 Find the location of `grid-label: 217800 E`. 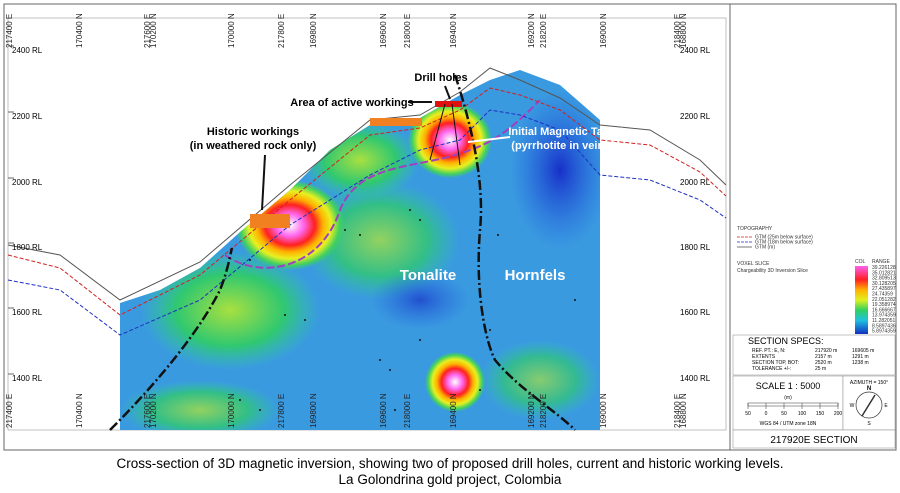

grid-label: 217800 E is located at coordinates (281, 411).